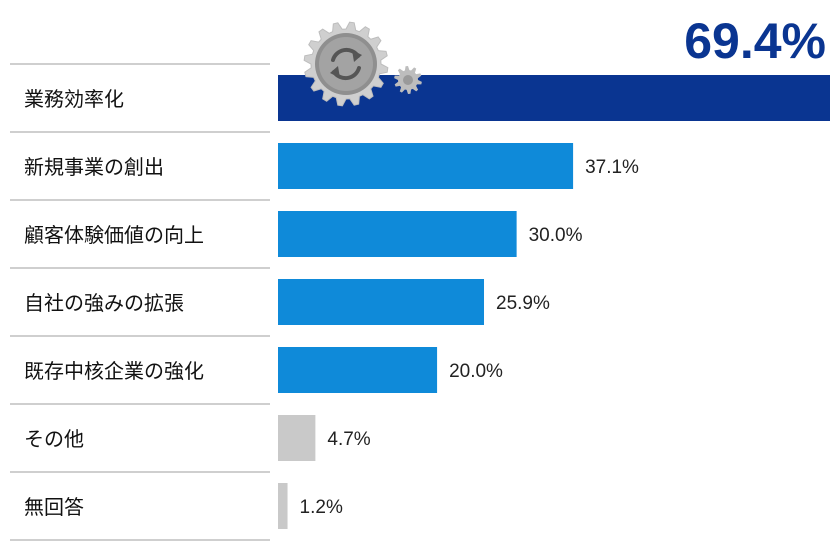 The width and height of the screenshot is (840, 558). Describe the element at coordinates (348, 439) in the screenshot. I see `value-label: 4.7%` at that location.